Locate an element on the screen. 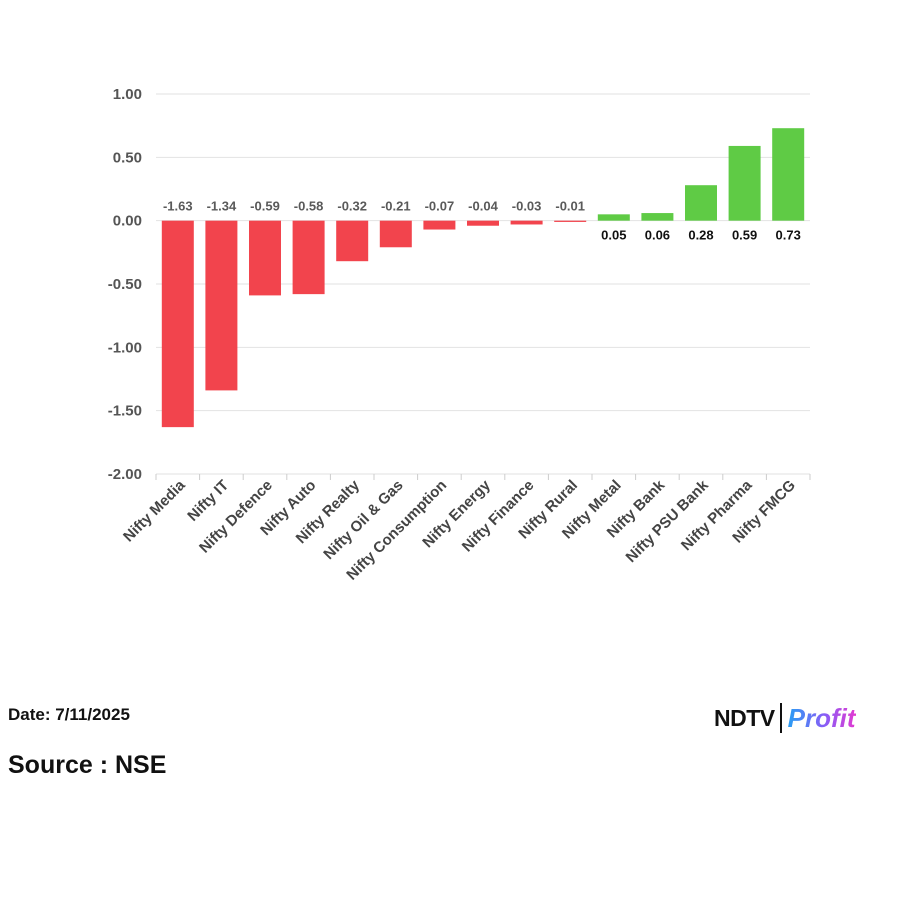 The width and height of the screenshot is (900, 900). ndtv-profit-logo: NDTV Profit is located at coordinates (785, 718).